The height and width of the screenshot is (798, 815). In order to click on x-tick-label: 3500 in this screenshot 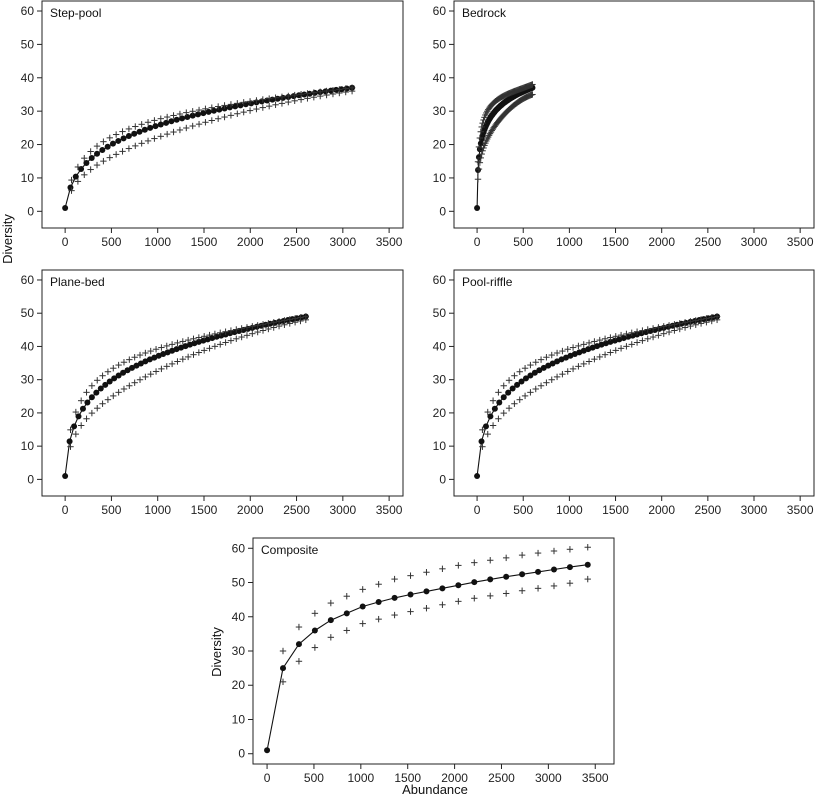, I will do `click(389, 242)`.